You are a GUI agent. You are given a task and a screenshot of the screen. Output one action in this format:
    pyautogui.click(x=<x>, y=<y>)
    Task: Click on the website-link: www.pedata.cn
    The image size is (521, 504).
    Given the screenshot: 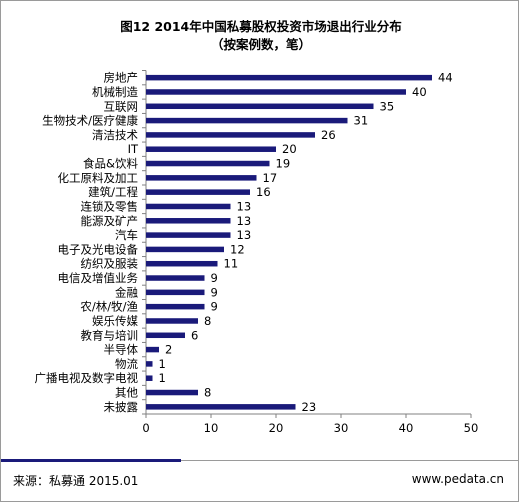 What is the action you would take?
    pyautogui.click(x=457, y=479)
    